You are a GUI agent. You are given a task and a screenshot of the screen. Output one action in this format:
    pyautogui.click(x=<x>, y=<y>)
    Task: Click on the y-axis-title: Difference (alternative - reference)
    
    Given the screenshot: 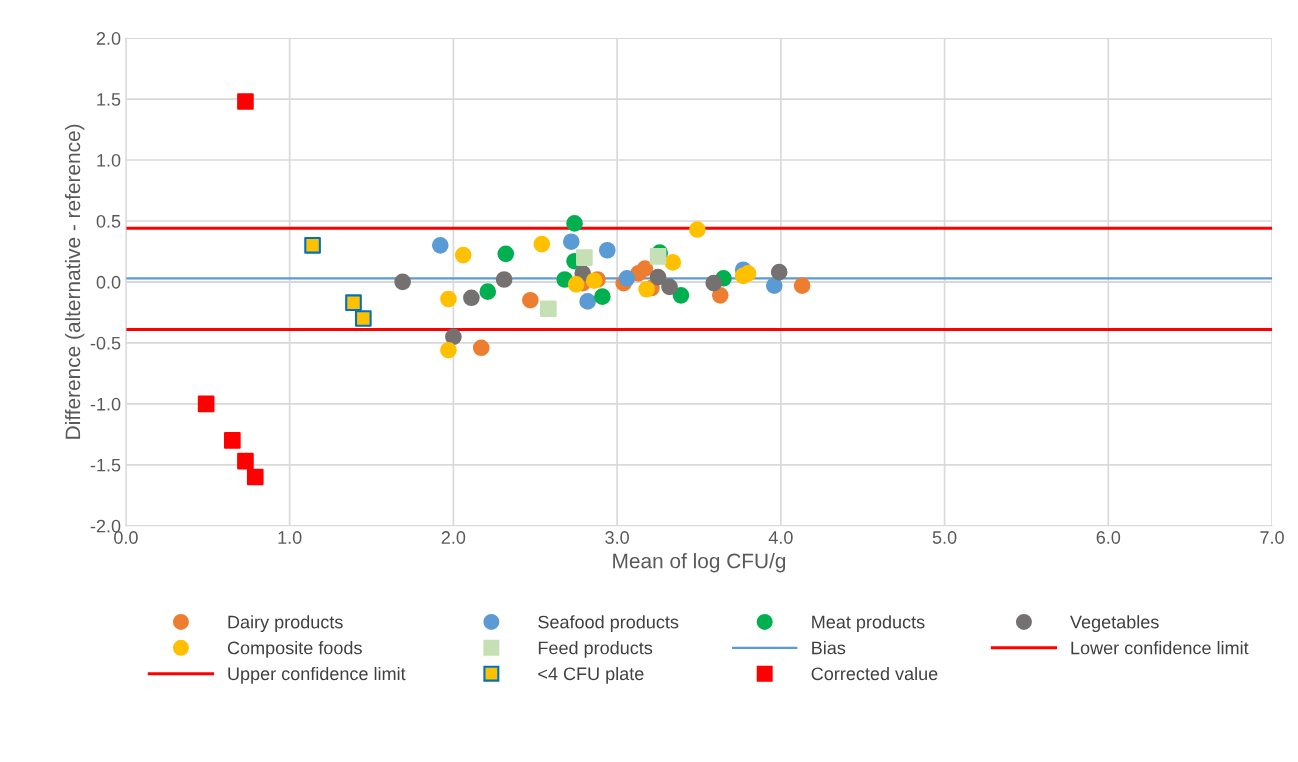 What is the action you would take?
    pyautogui.click(x=74, y=281)
    